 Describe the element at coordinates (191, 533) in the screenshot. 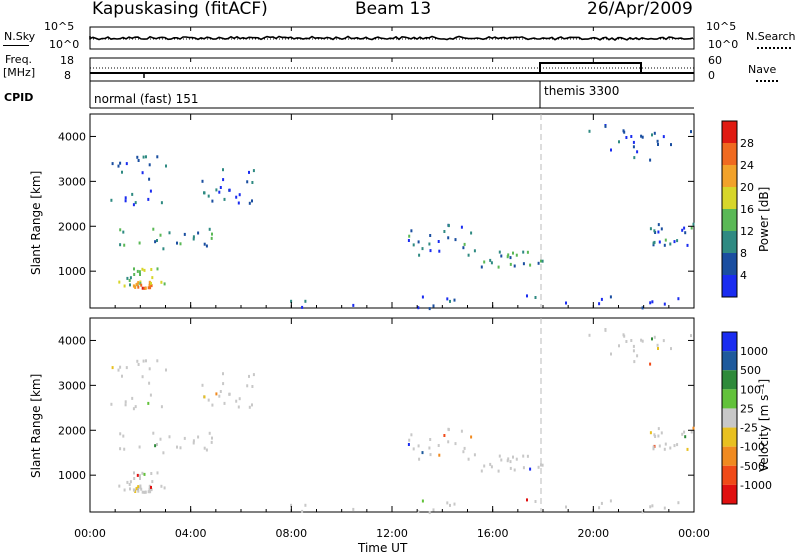

I see `x-tick-label: 04:00` at that location.